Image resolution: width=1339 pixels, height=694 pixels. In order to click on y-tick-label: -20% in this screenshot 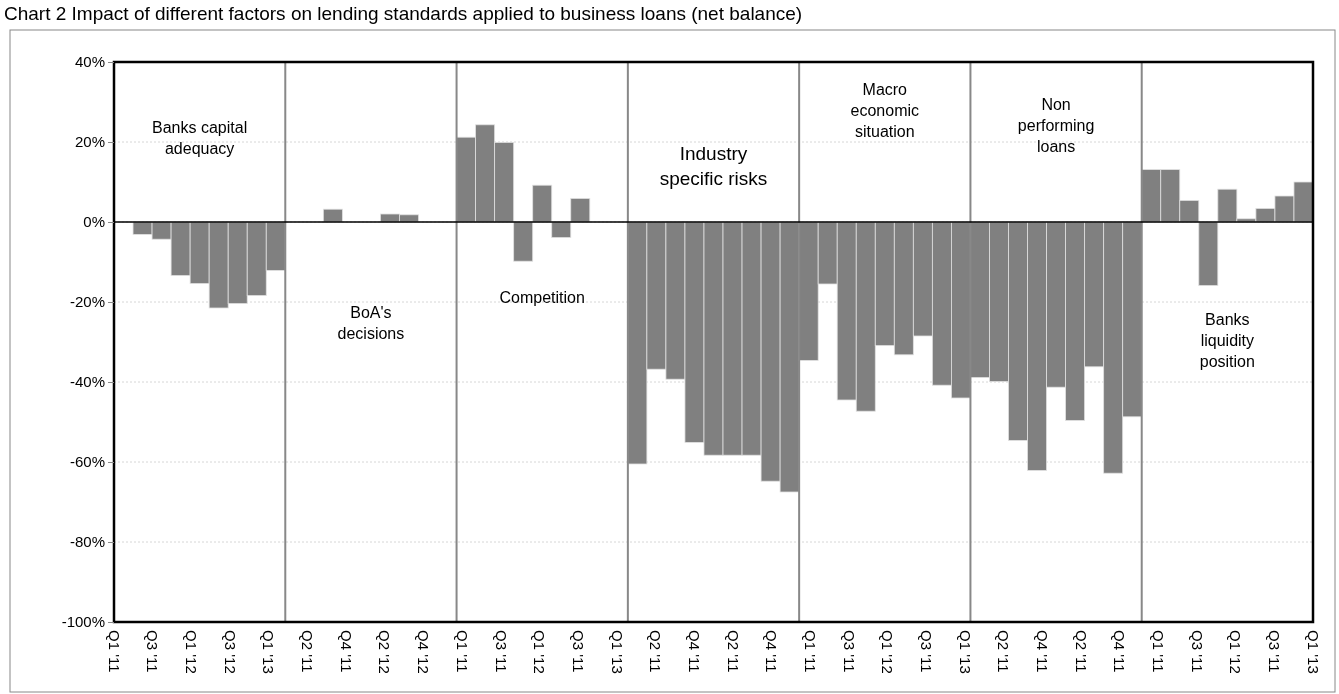, I will do `click(87, 302)`.